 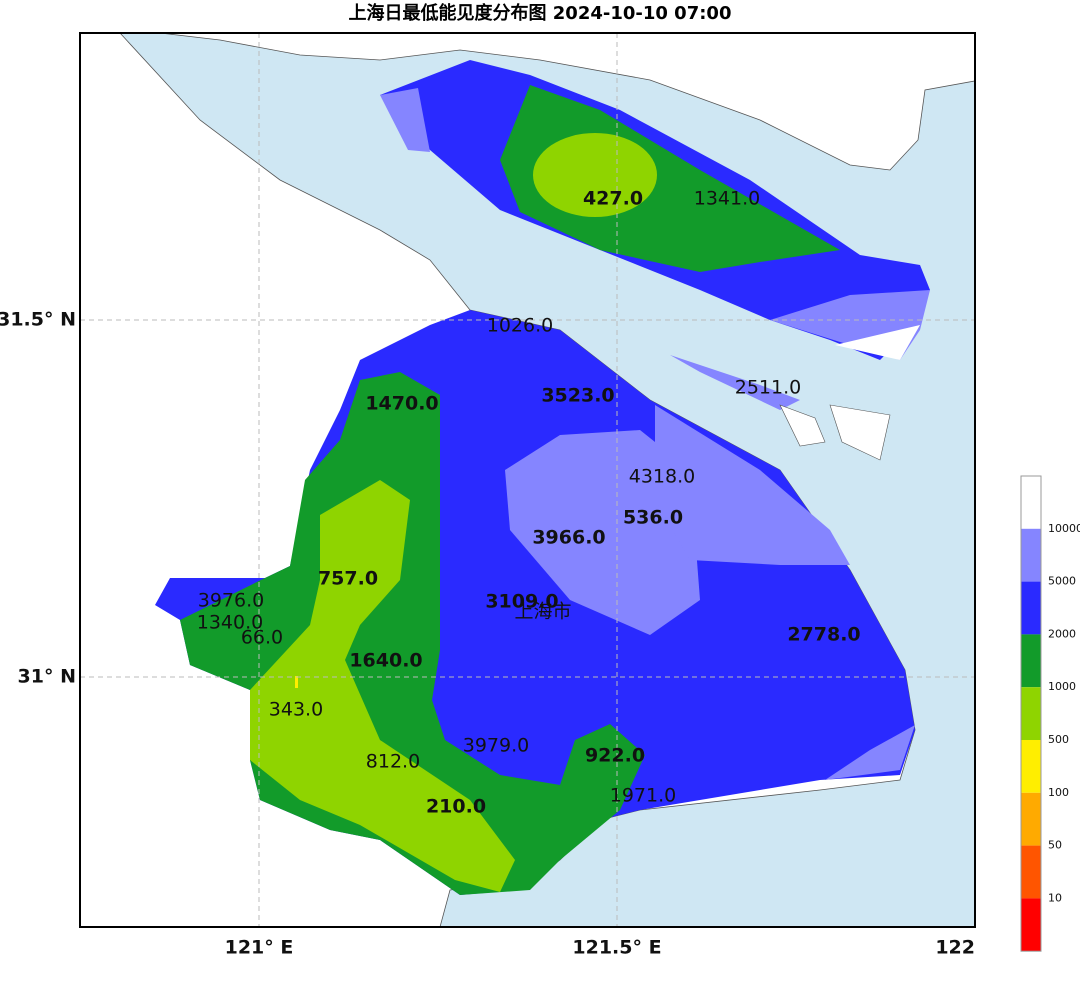 I want to click on station-value: 66.0, so click(x=262, y=638).